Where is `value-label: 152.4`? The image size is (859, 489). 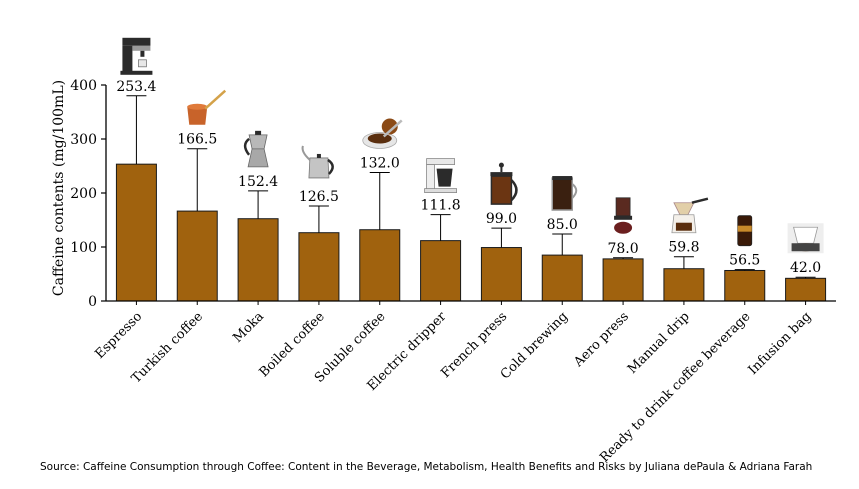
value-label: 152.4 is located at coordinates (258, 182).